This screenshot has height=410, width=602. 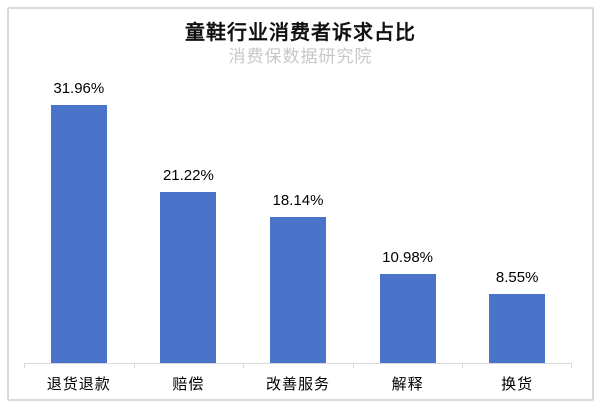 What do you see at coordinates (517, 215) in the screenshot?
I see `bar-group: 8.55%` at bounding box center [517, 215].